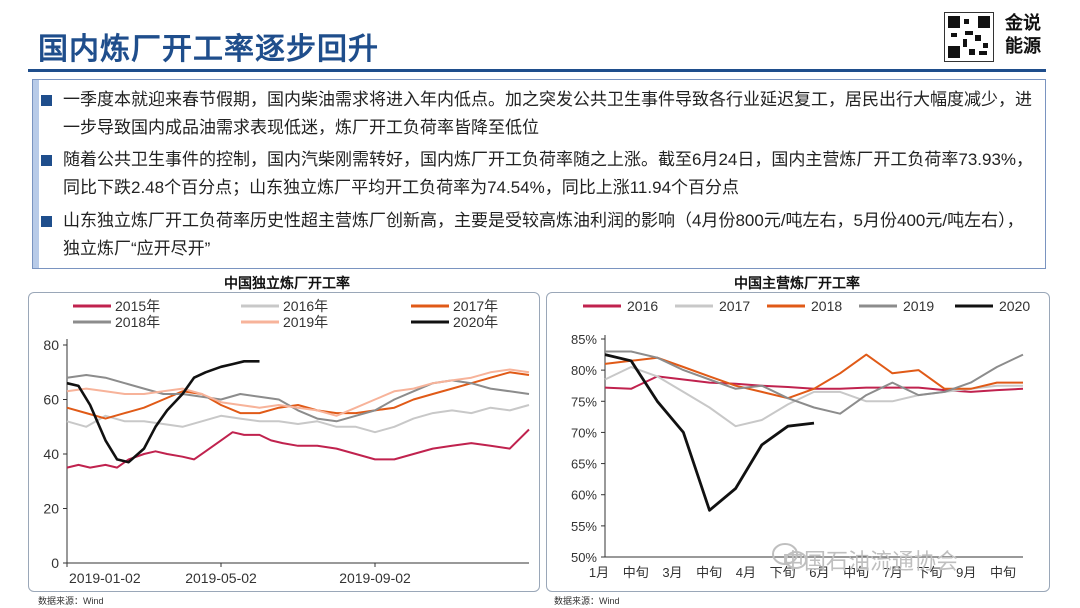  What do you see at coordinates (584, 370) in the screenshot?
I see `y-tick-label: 80%` at bounding box center [584, 370].